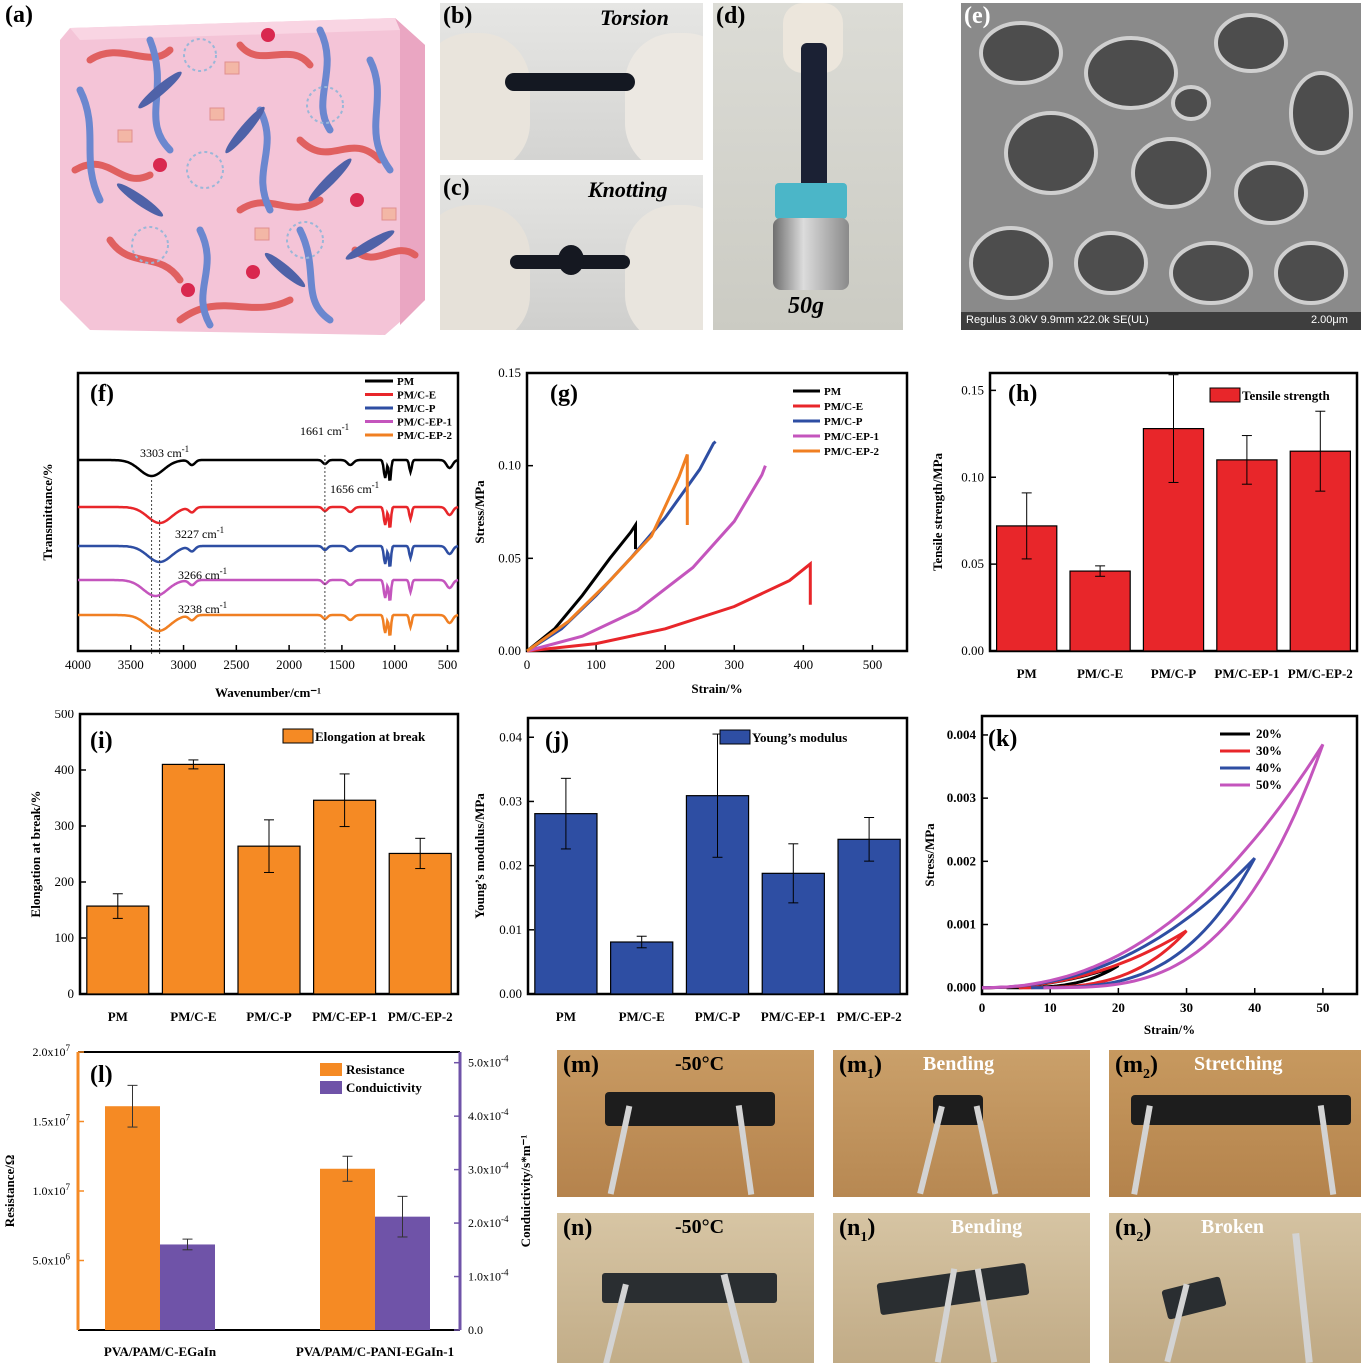 Image resolution: width=1367 pixels, height=1371 pixels. Describe the element at coordinates (665, 664) in the screenshot. I see `x-tick-label: 200` at that location.